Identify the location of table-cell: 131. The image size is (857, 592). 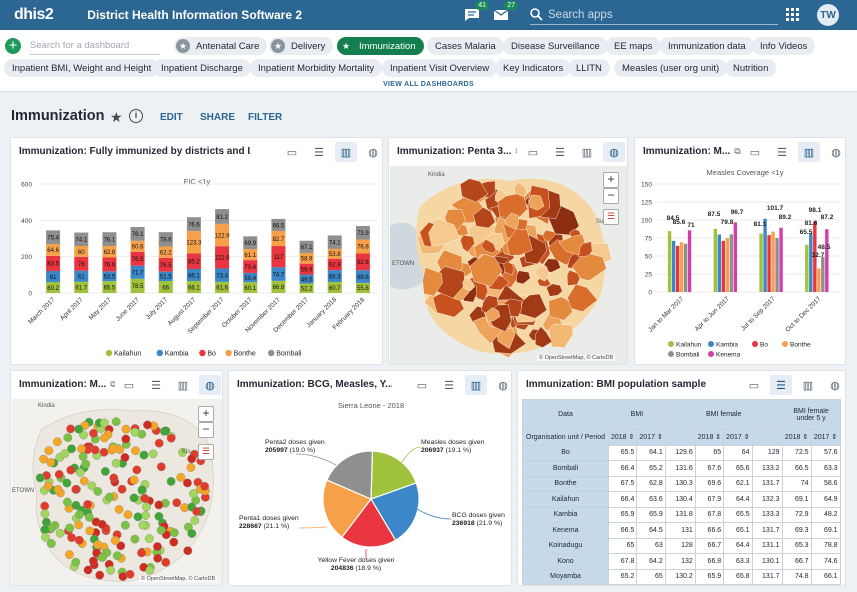
(680, 530).